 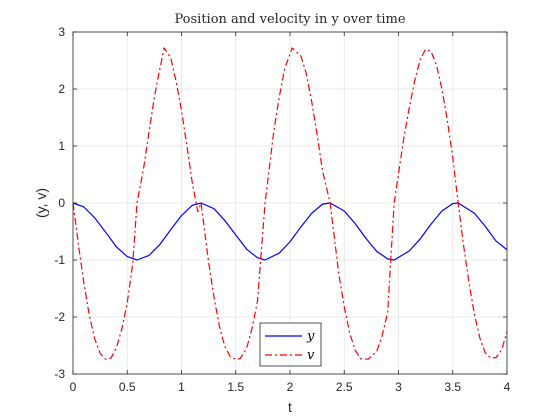 What do you see at coordinates (61, 203) in the screenshot?
I see `y-tick-label: 0` at bounding box center [61, 203].